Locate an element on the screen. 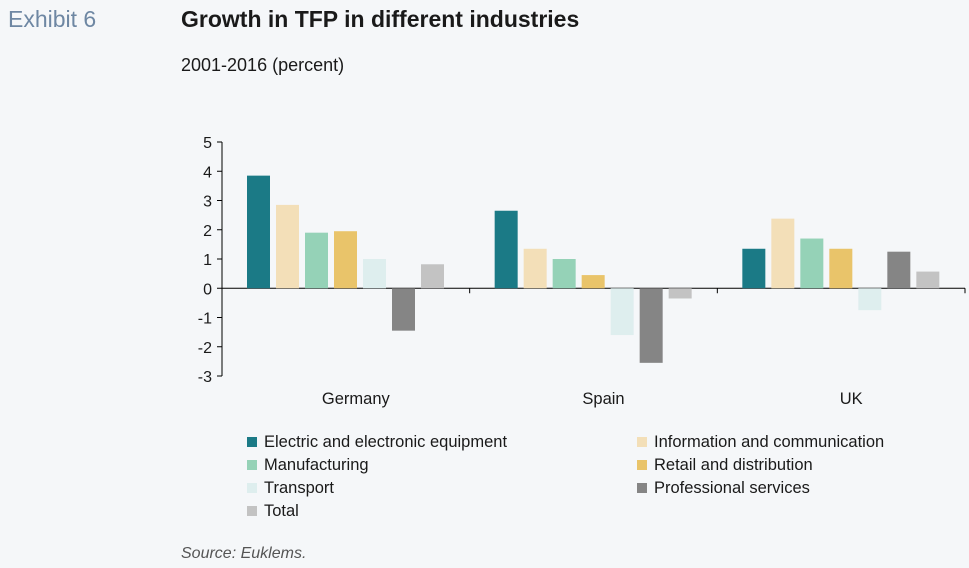 This screenshot has height=568, width=969. chart-subtitle: 2001-2016 (percent) is located at coordinates (263, 65).